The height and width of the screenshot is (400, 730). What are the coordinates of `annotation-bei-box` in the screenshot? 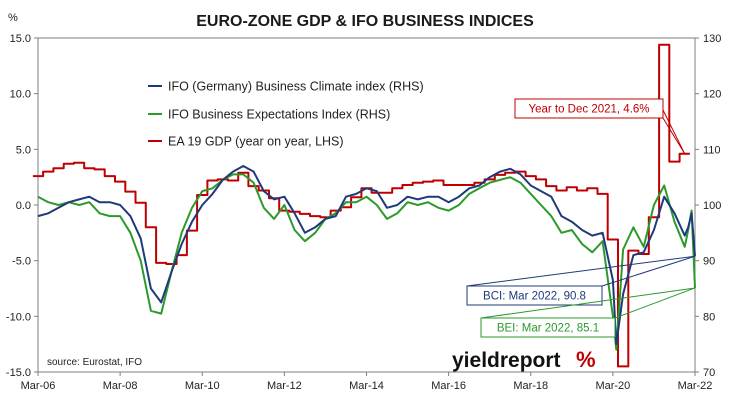 It's located at (548, 327).